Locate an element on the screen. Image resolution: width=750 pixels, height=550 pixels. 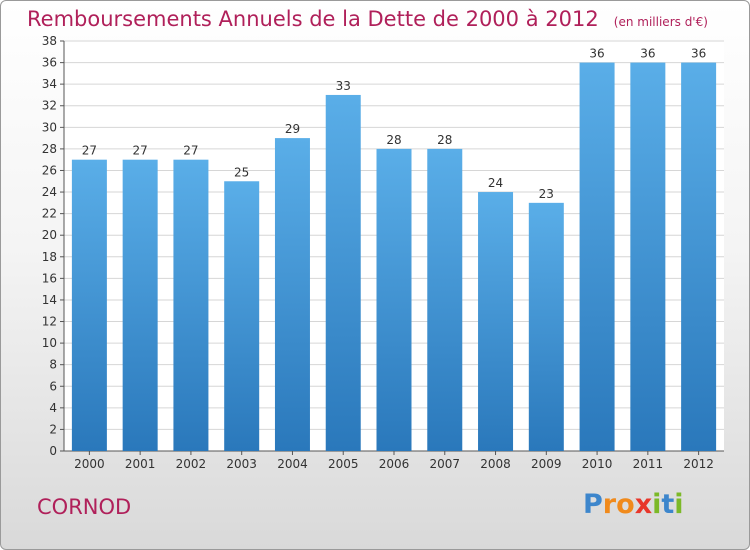
logo-letter: t is located at coordinates (668, 504).